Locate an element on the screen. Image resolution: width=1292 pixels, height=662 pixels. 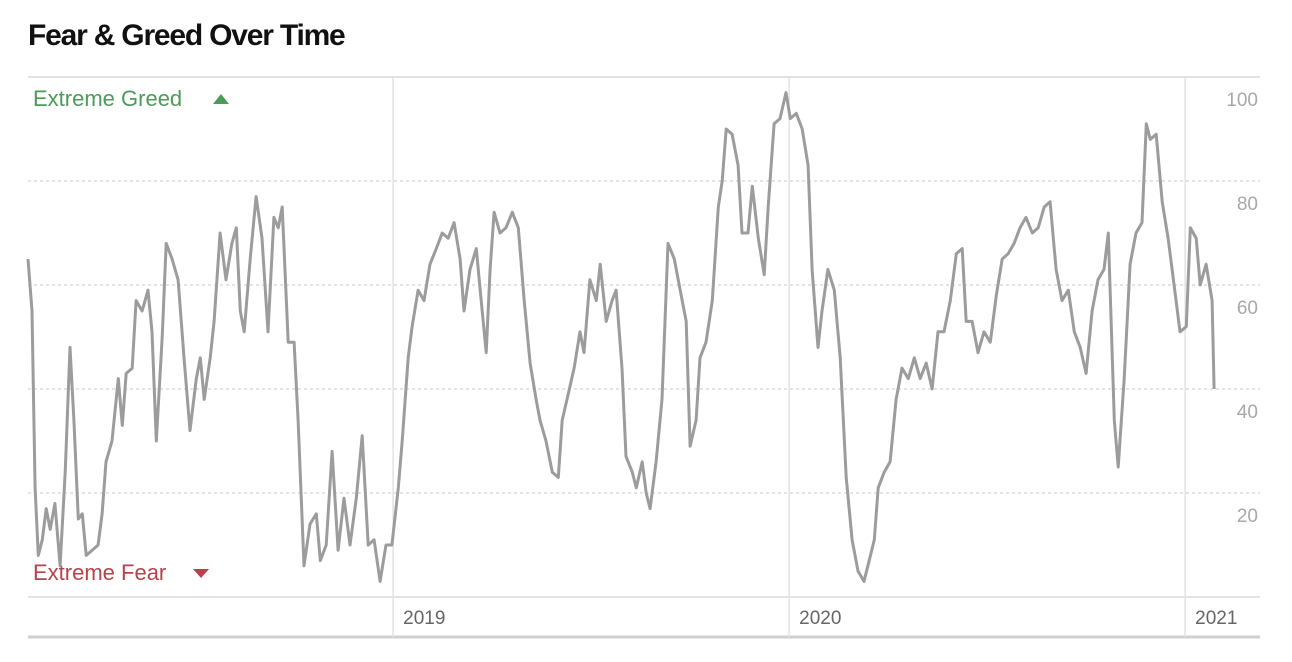
y-tick-label: 40 is located at coordinates (1247, 412).